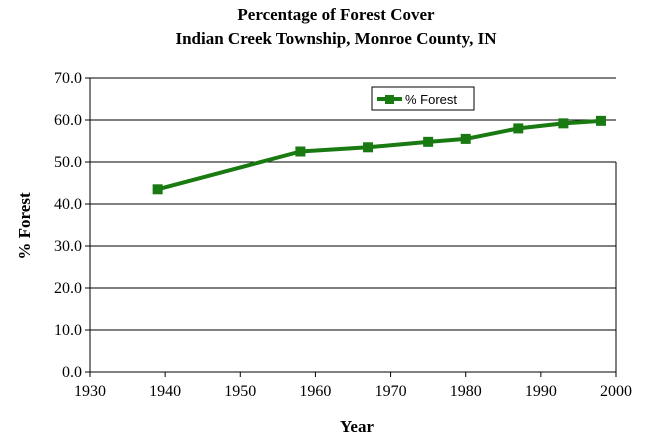  I want to click on legend-label: % Forest, so click(431, 99).